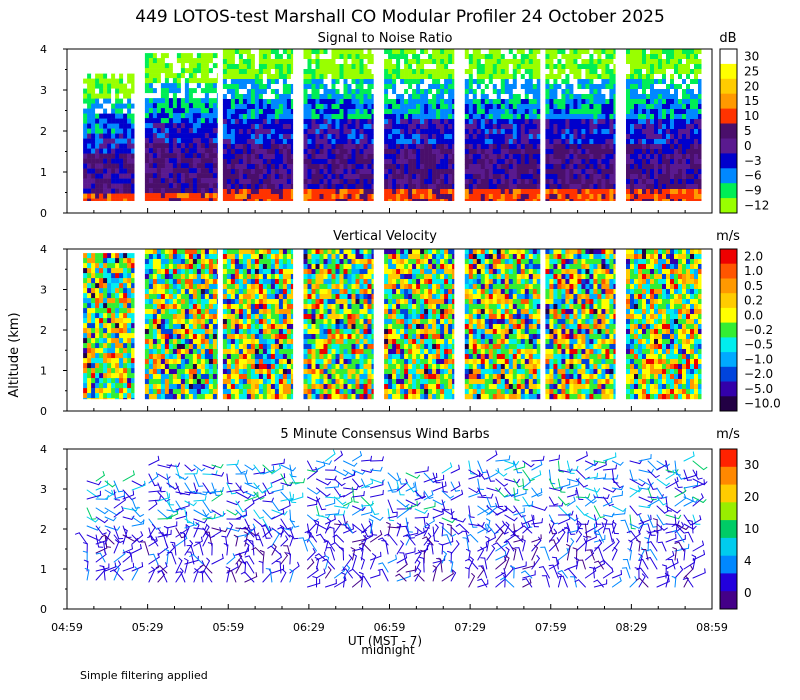 This screenshot has width=800, height=700. Describe the element at coordinates (753, 271) in the screenshot. I see `colorbar-label: 1.0` at that location.